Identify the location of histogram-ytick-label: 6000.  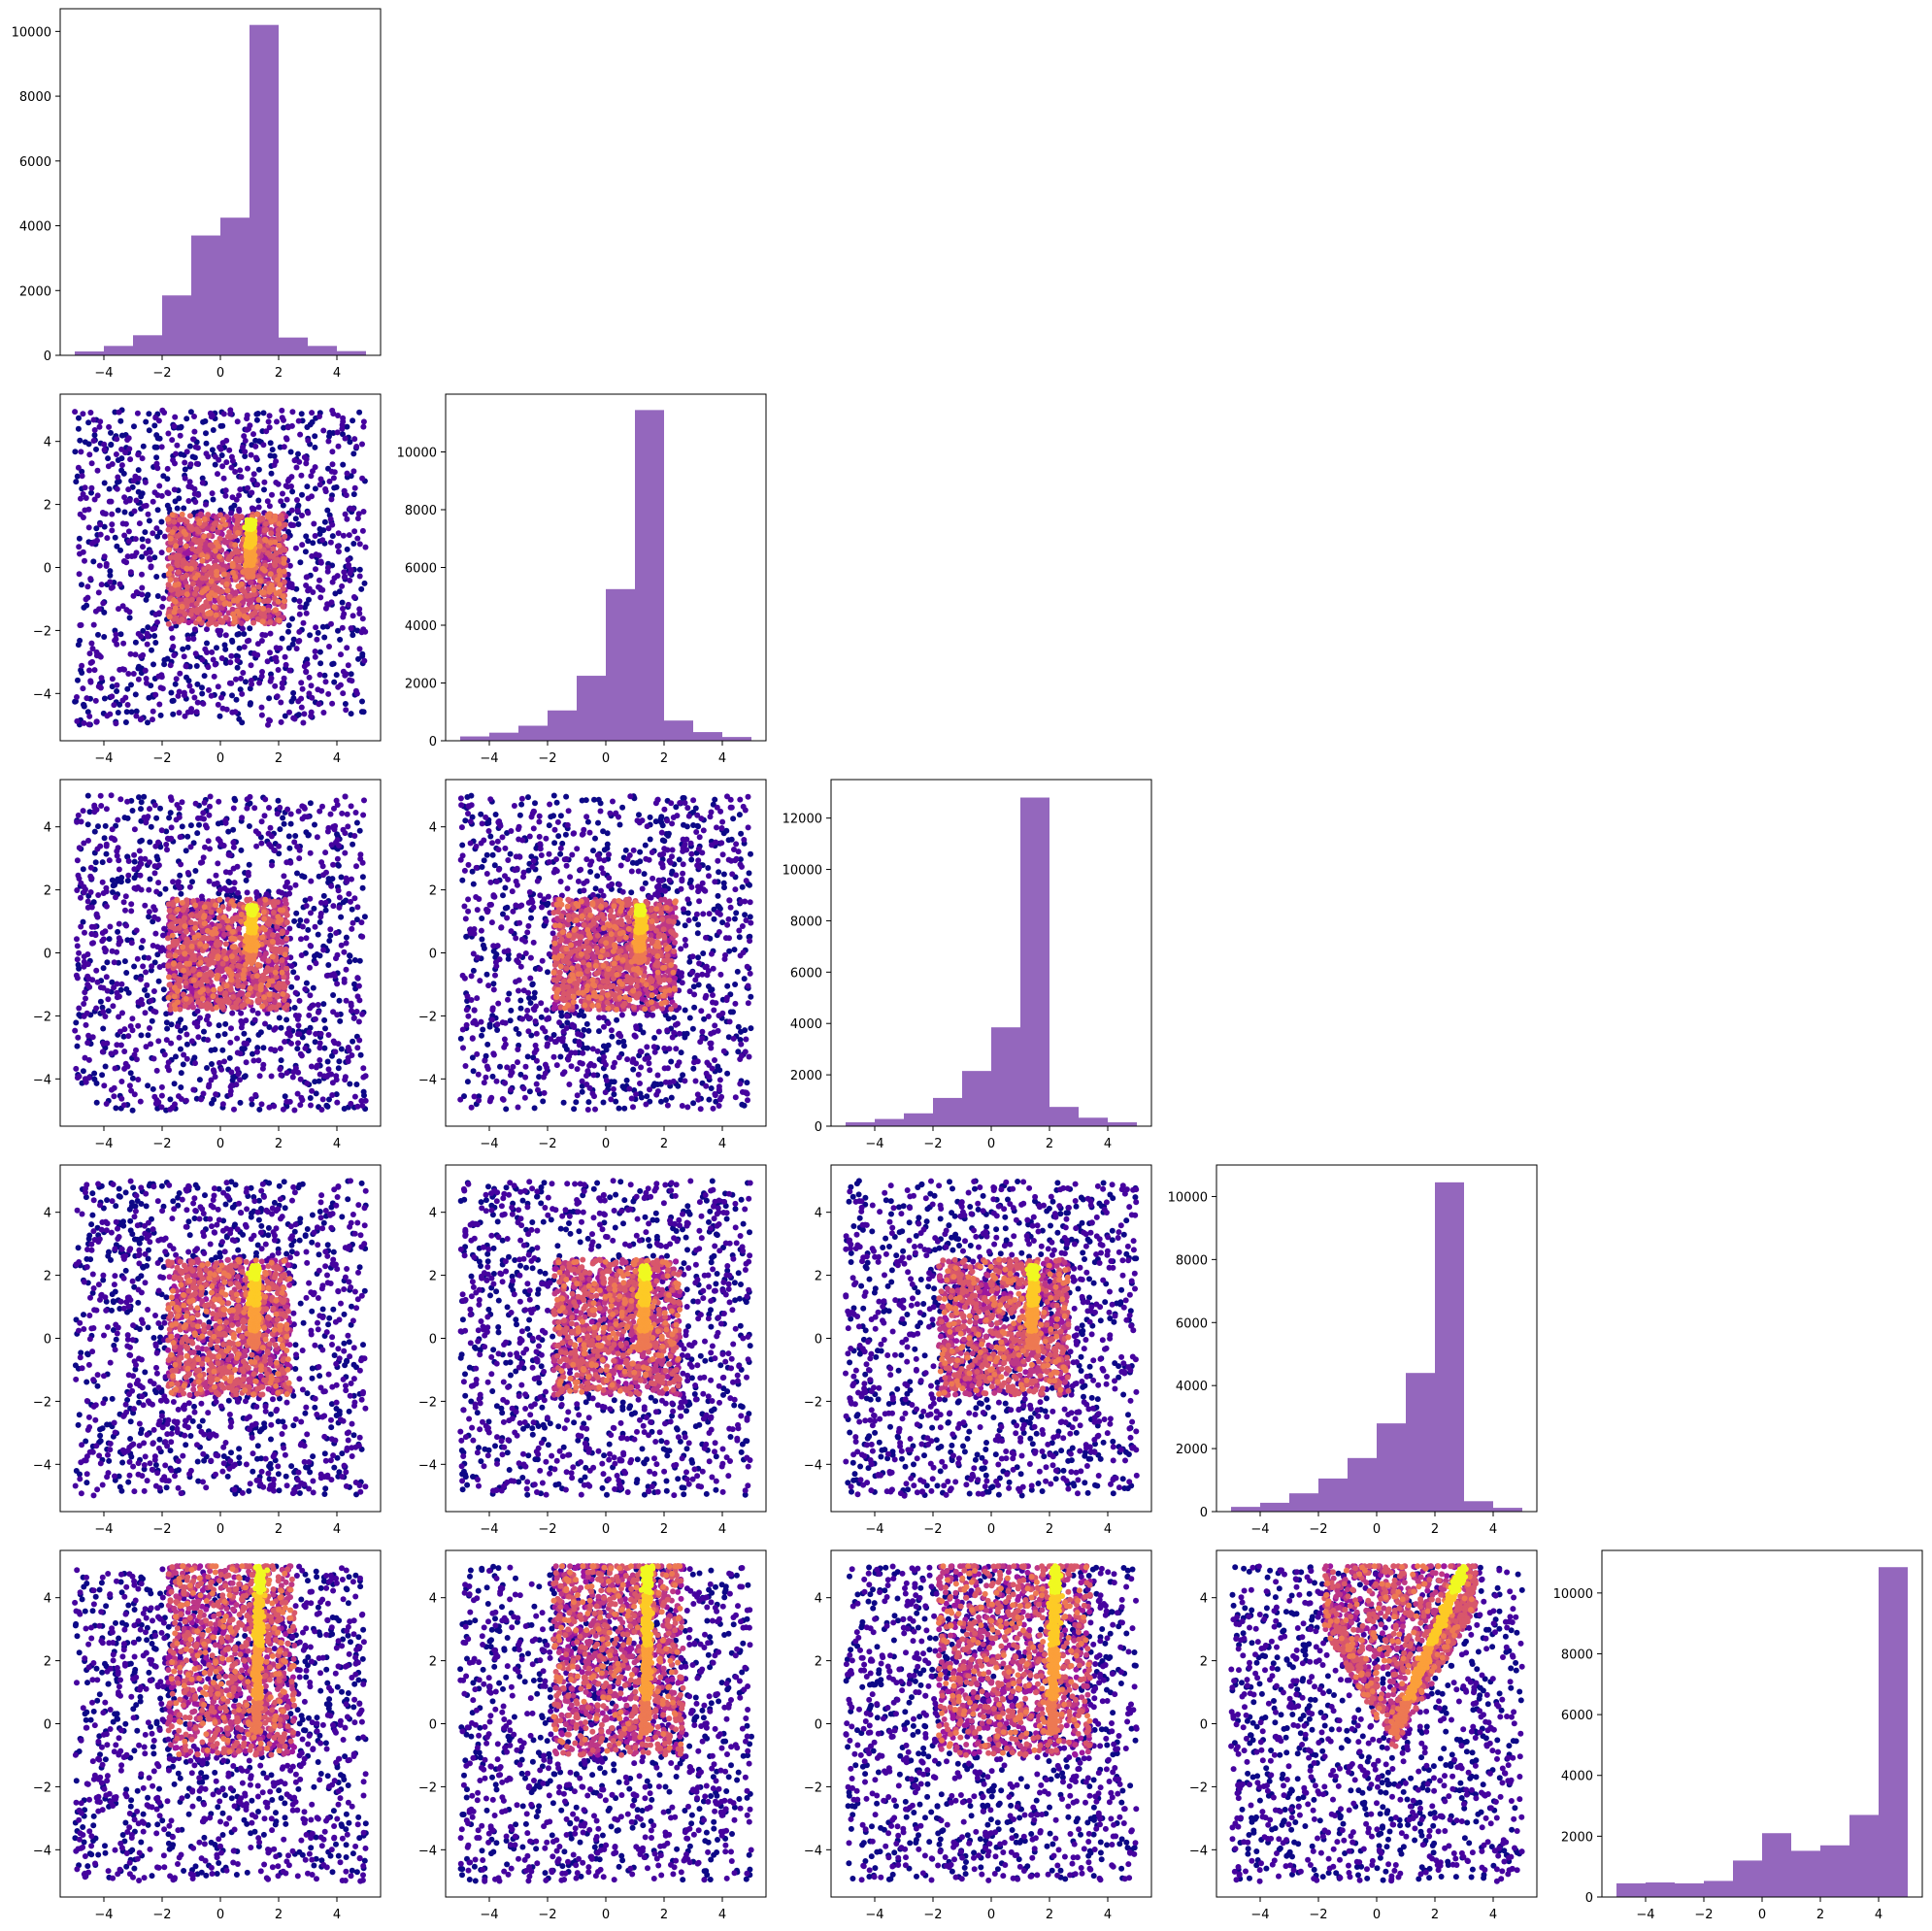
(1577, 1716).